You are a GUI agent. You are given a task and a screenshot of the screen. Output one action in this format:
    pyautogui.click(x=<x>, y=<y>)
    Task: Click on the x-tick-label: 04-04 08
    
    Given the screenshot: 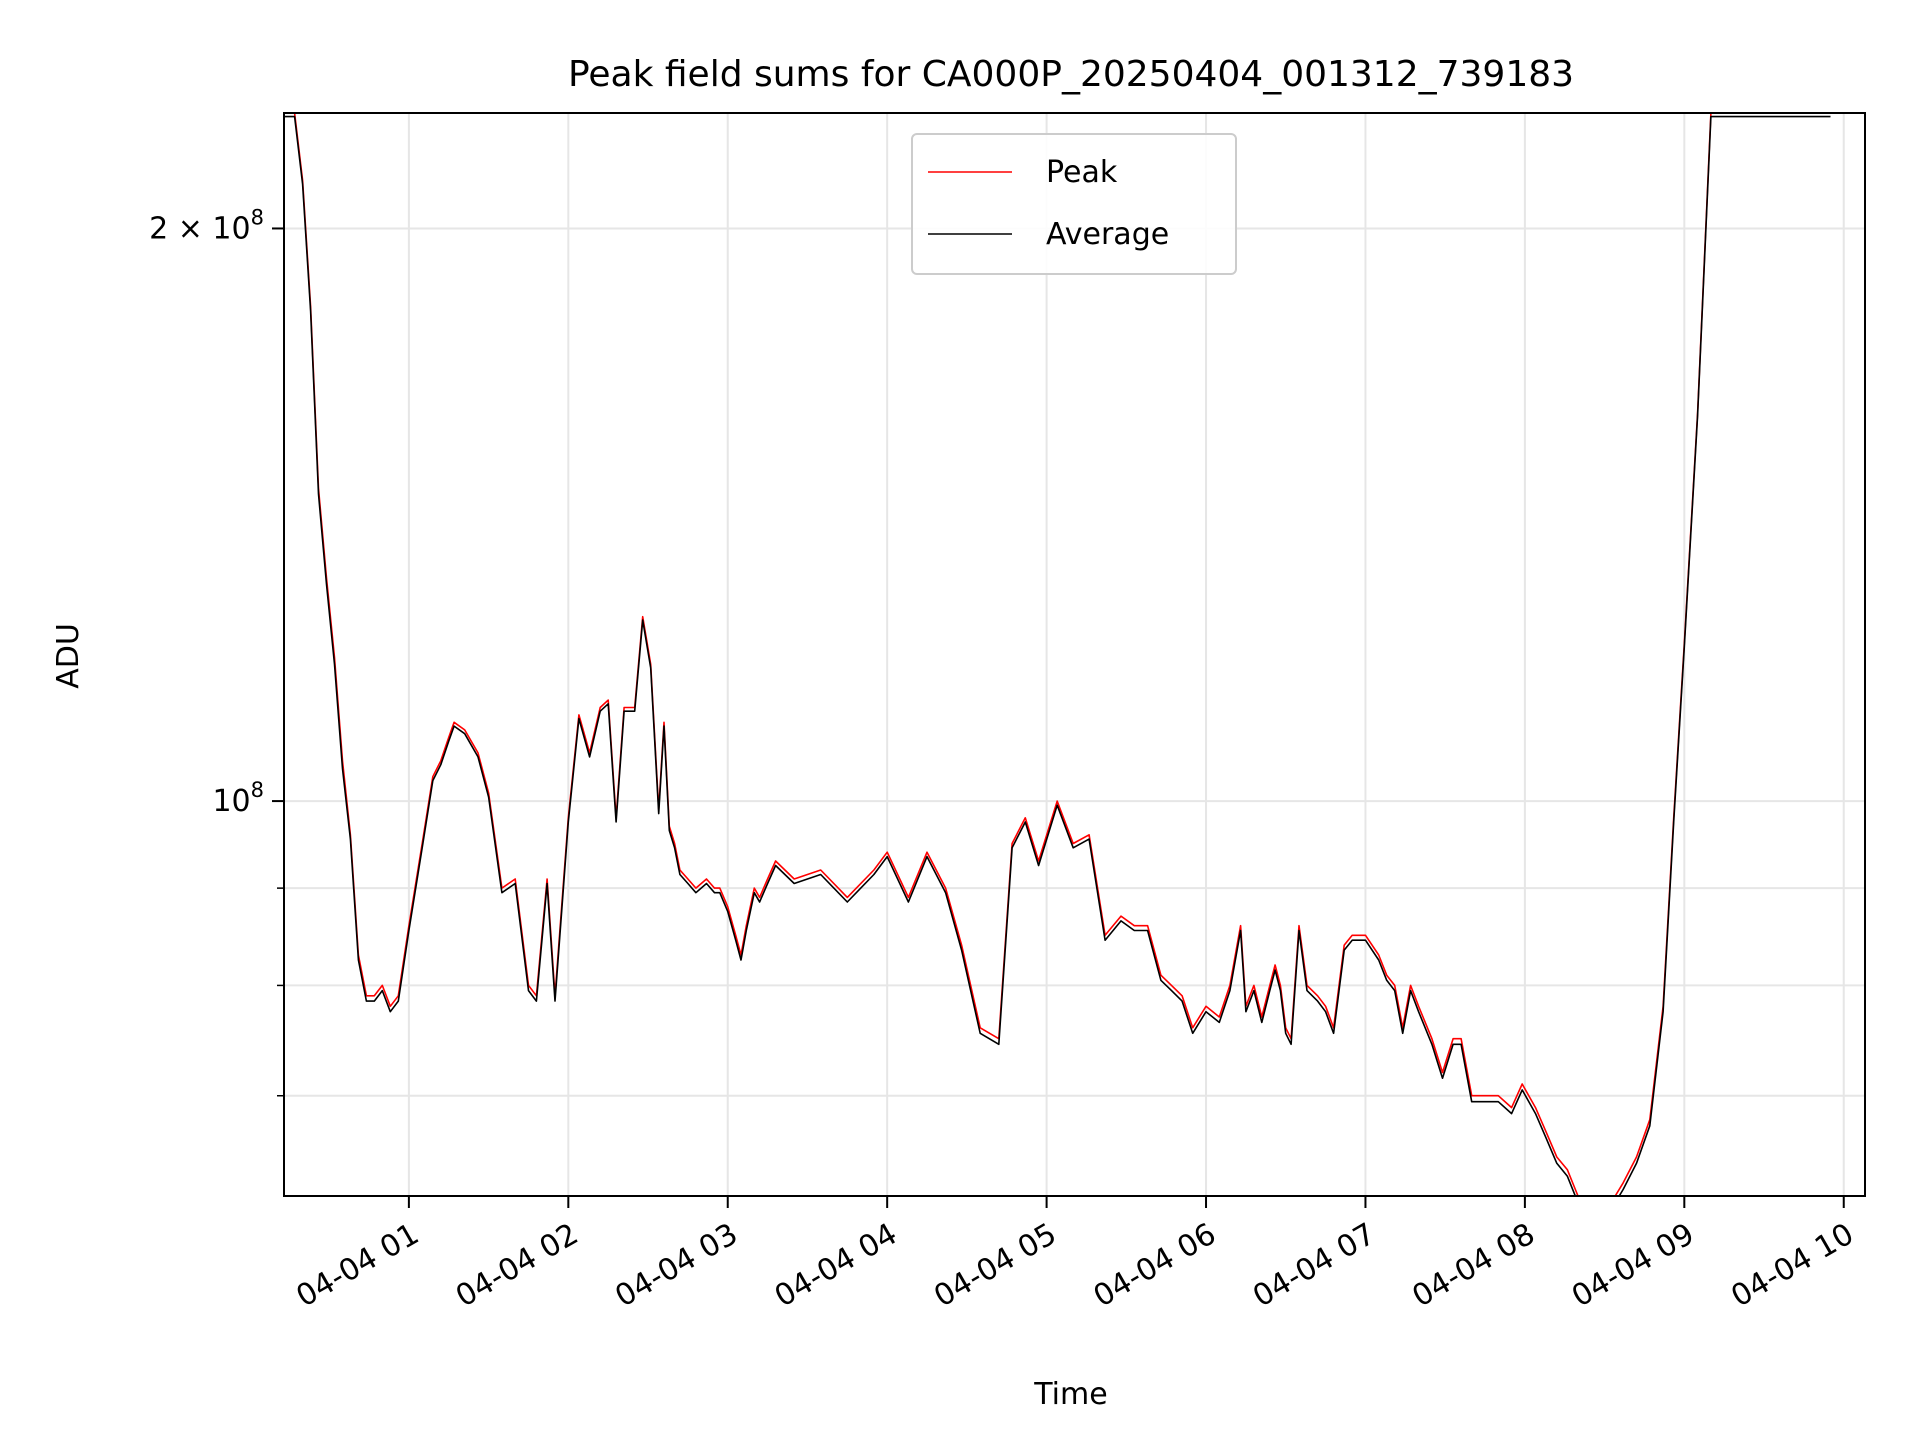 What is the action you would take?
    pyautogui.click(x=1474, y=1266)
    